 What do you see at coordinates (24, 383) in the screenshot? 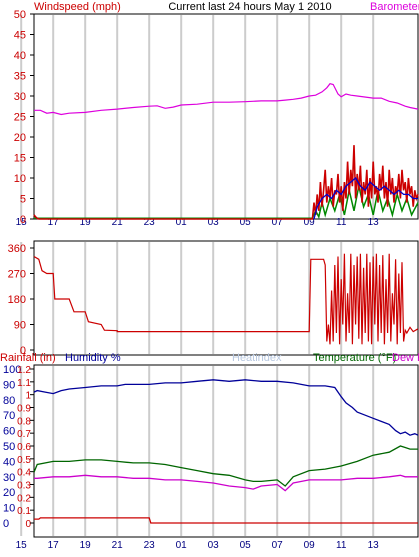
I see `rain-tick-label: 1.1` at bounding box center [24, 383].